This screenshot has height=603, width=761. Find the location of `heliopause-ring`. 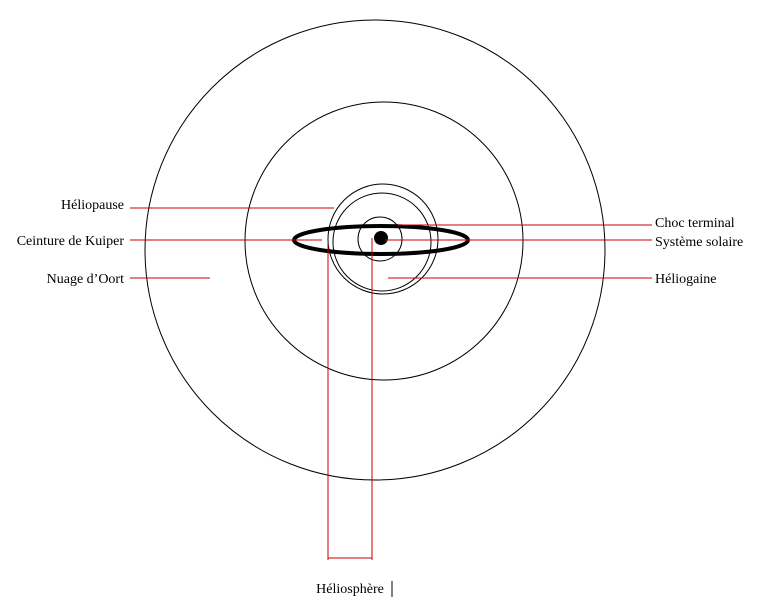

heliopause-ring is located at coordinates (383, 239).